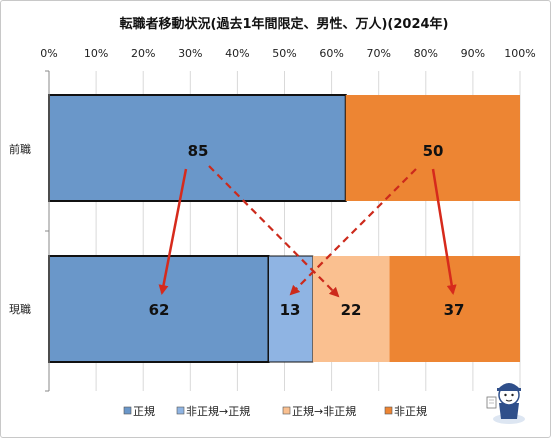 Image resolution: width=551 pixels, height=439 pixels. What do you see at coordinates (331, 53) in the screenshot?
I see `x-tick-label: 60%` at bounding box center [331, 53].